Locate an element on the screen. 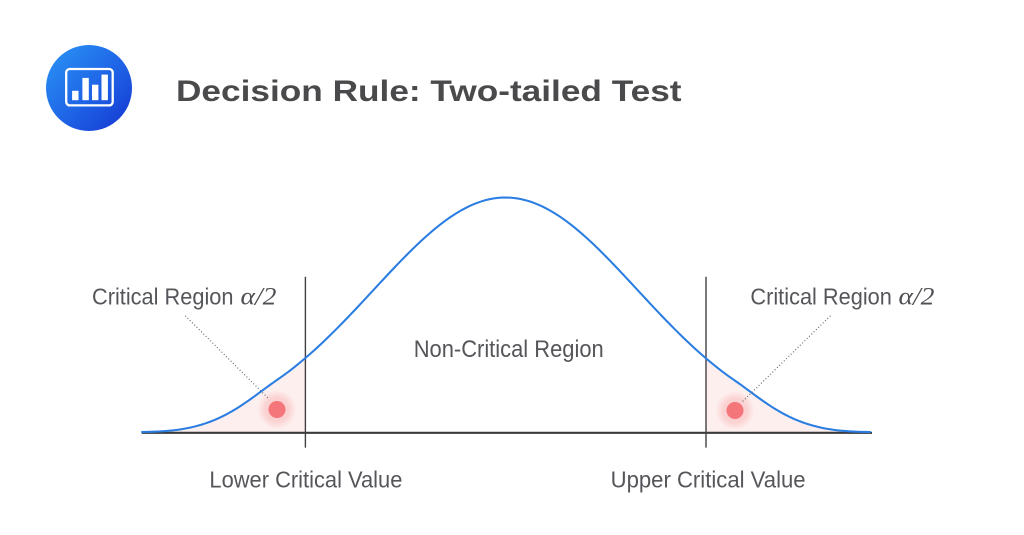  svg-text: Non-Critical Region is located at coordinates (509, 349).